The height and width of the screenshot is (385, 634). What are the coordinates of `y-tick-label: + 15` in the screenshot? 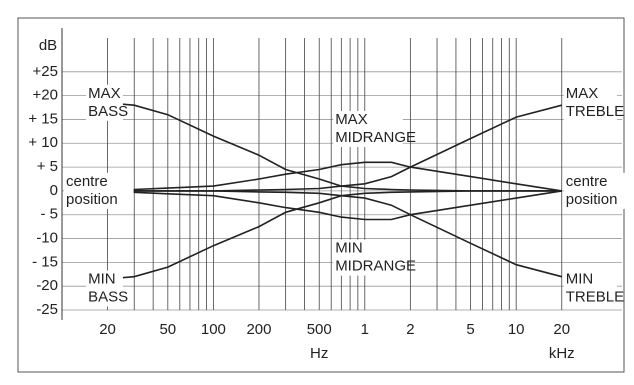 It's located at (43, 118).